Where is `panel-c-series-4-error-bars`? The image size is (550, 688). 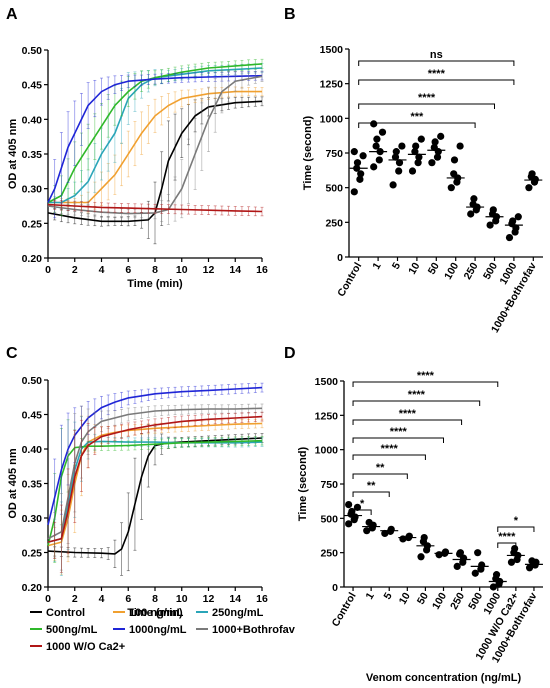
panel-c-series-4-error-bars is located at coordinates (158, 459).